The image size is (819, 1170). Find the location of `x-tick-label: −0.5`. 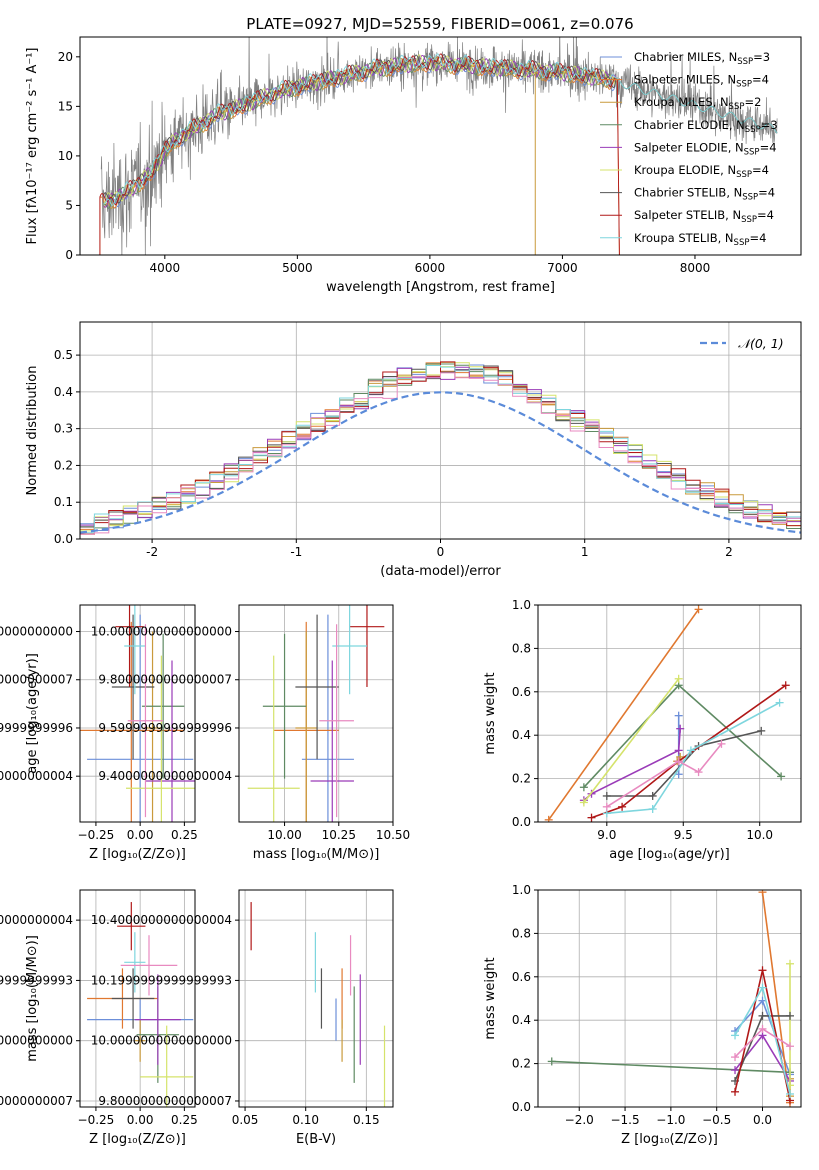

x-tick-label: −0.5 is located at coordinates (716, 1120).